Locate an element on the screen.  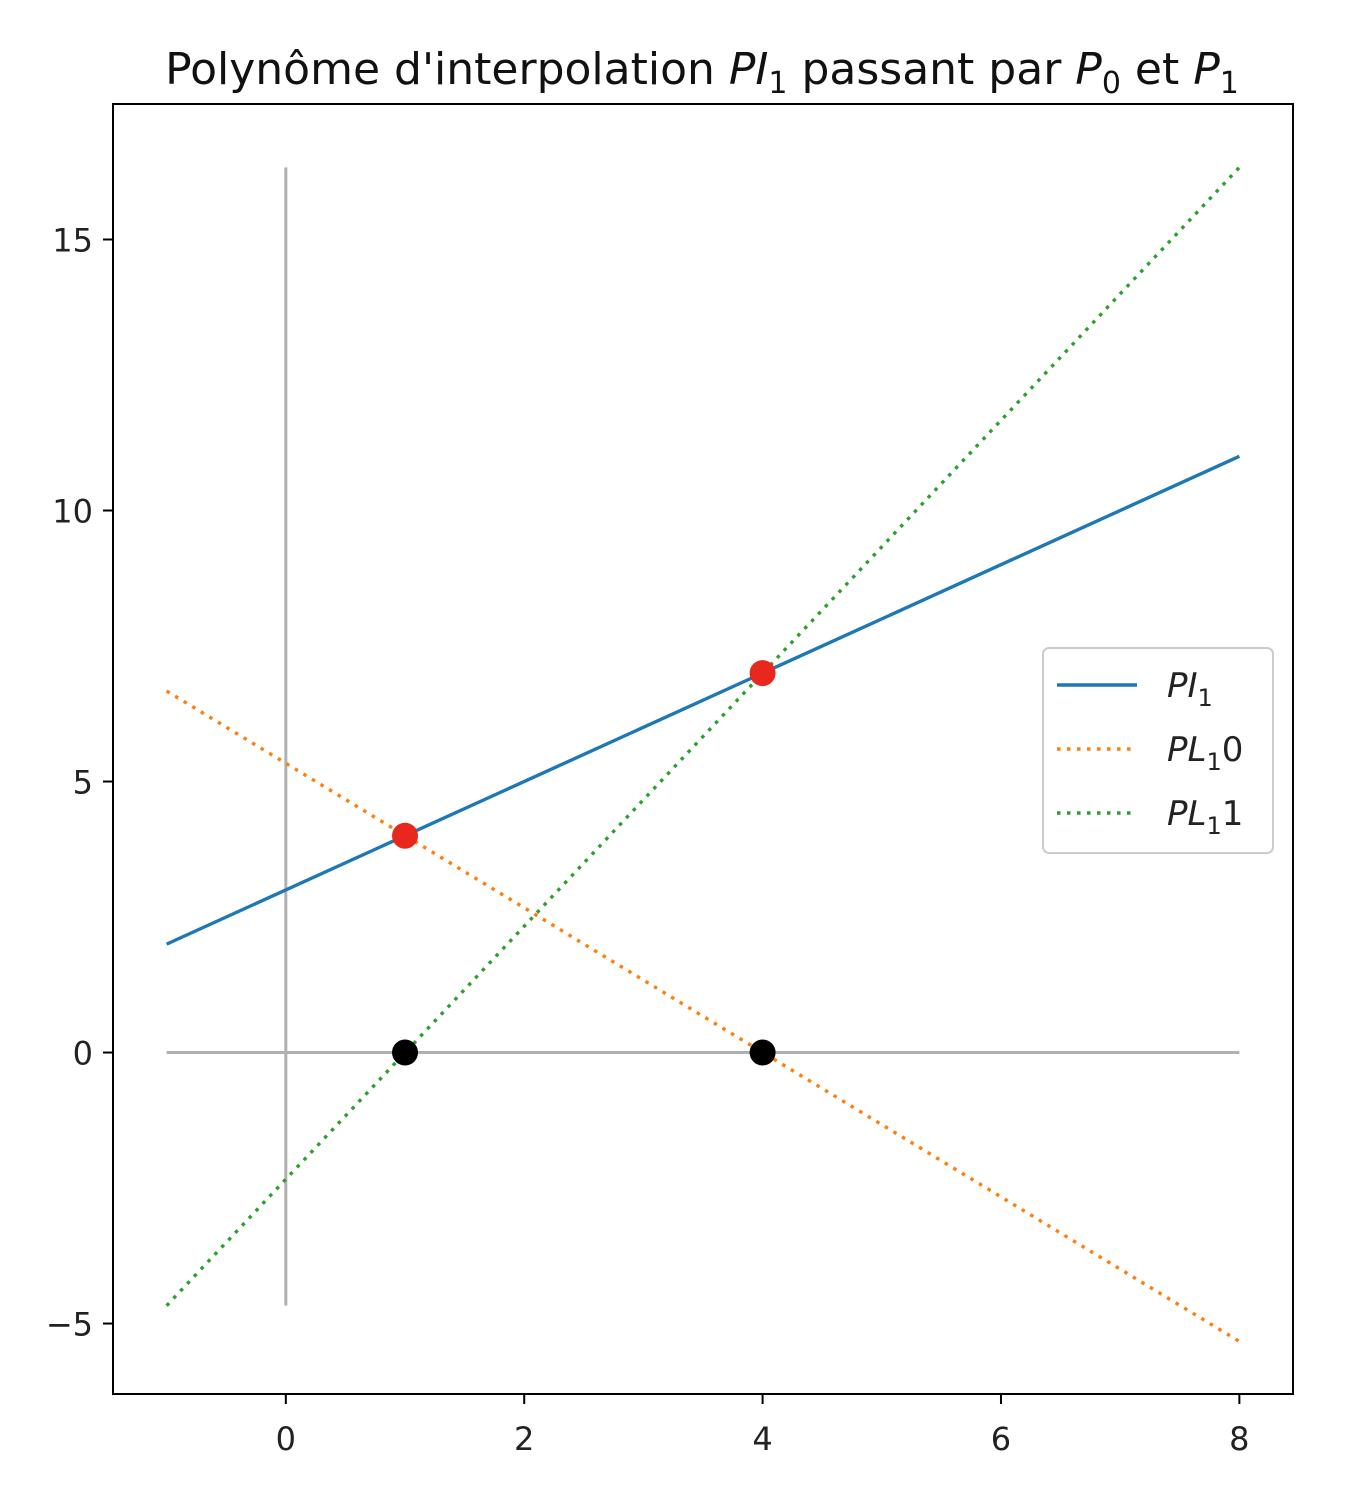
y-tick-label: 15 is located at coordinates (72, 241).